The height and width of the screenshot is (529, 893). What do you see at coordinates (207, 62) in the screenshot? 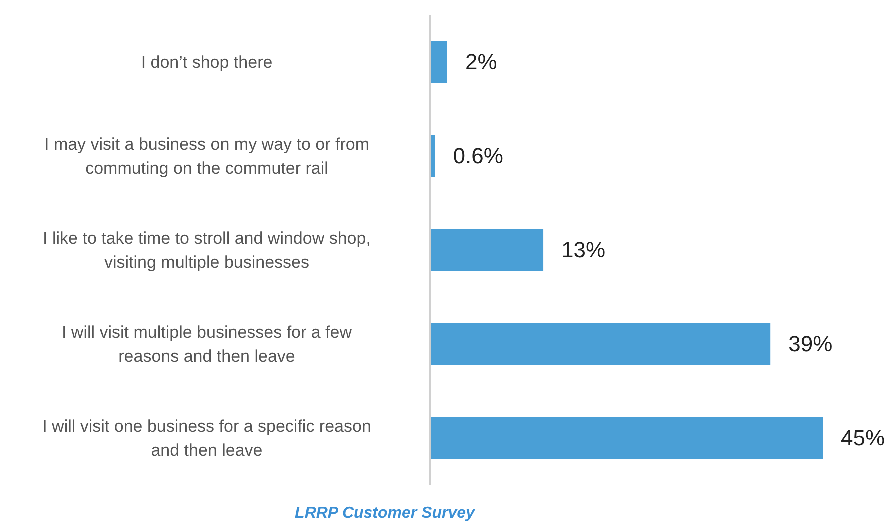
I see `y-tick-label: I don’t shop there` at bounding box center [207, 62].